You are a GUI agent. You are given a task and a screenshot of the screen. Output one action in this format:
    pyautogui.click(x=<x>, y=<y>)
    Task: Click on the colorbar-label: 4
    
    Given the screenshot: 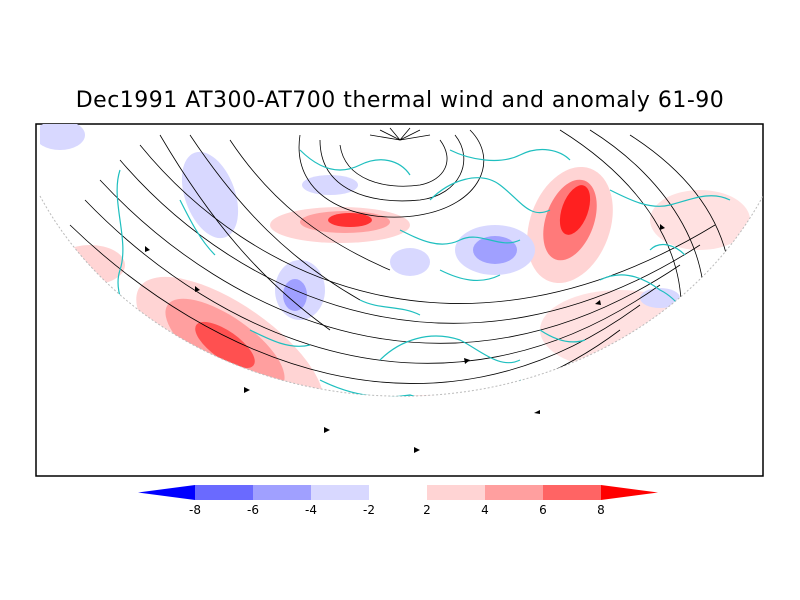 What is the action you would take?
    pyautogui.click(x=485, y=510)
    